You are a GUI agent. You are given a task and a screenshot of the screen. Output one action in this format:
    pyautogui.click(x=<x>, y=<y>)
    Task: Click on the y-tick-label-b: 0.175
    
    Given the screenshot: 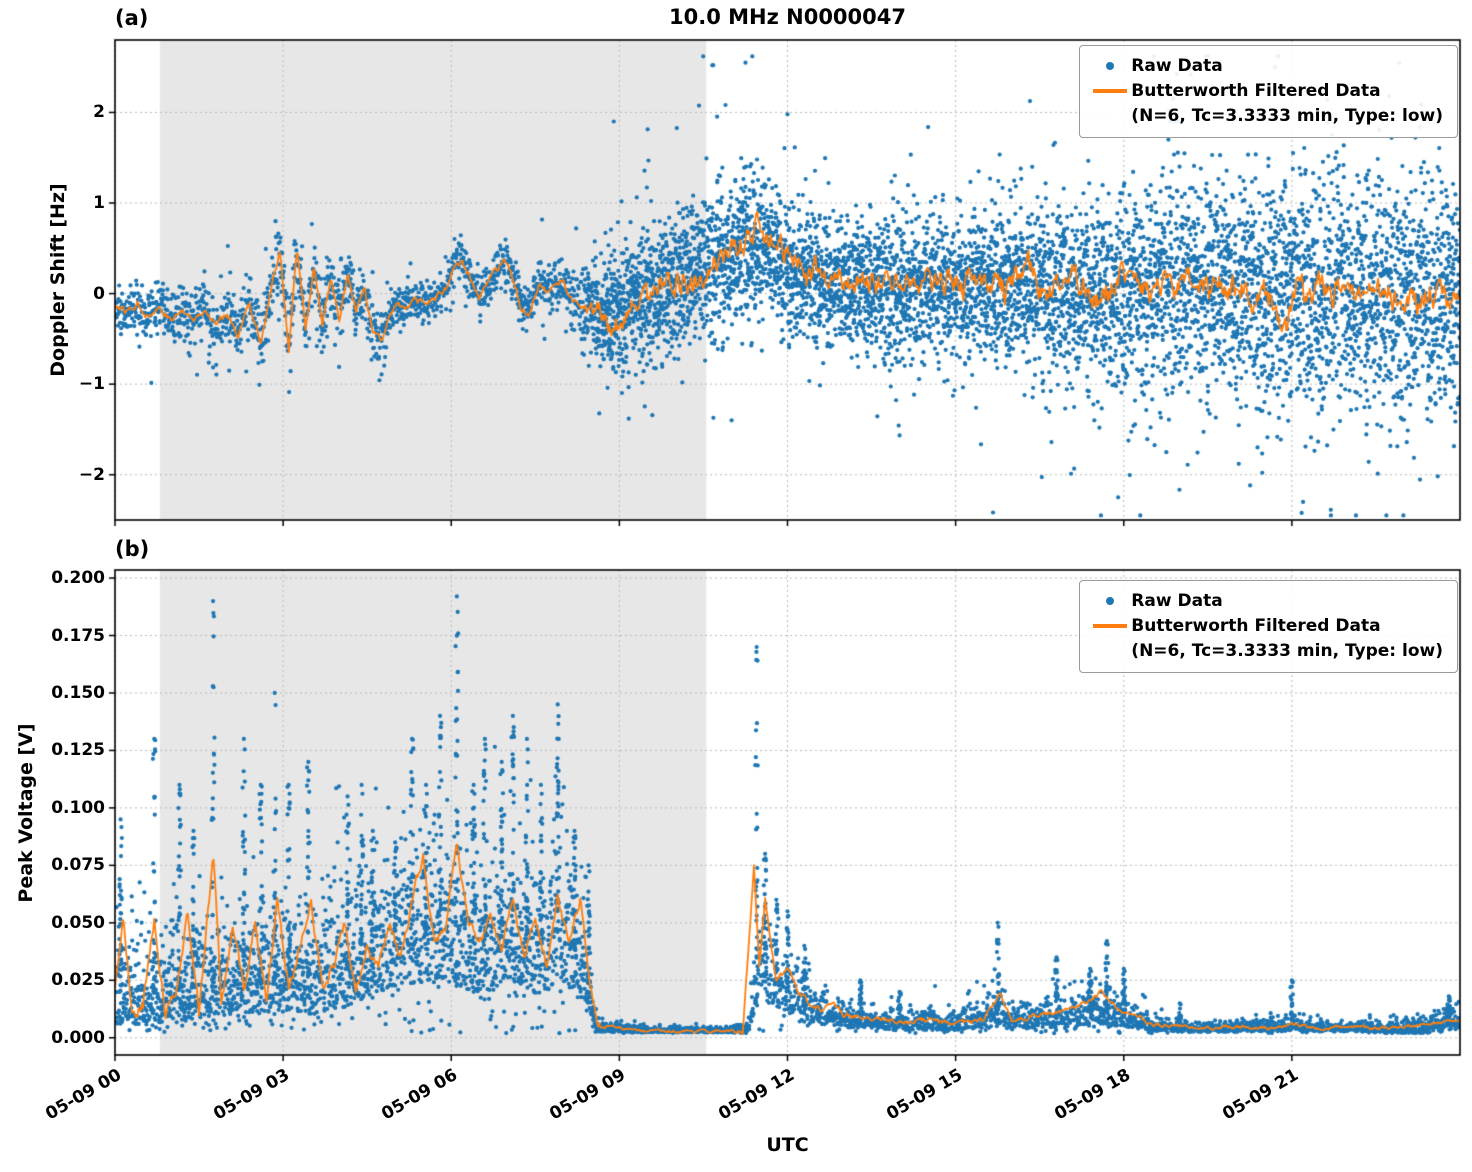 What is the action you would take?
    pyautogui.click(x=78, y=635)
    